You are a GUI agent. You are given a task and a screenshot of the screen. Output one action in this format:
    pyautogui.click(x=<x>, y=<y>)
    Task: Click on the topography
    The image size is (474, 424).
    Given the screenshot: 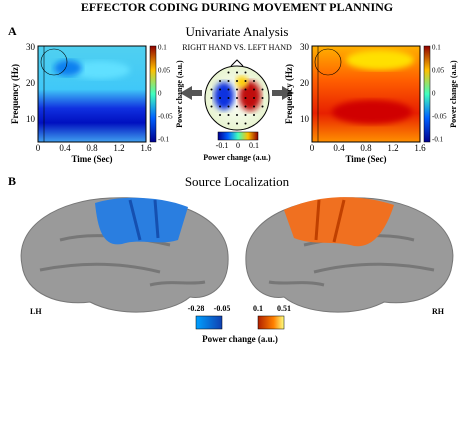 What is the action you would take?
    pyautogui.click(x=237, y=95)
    